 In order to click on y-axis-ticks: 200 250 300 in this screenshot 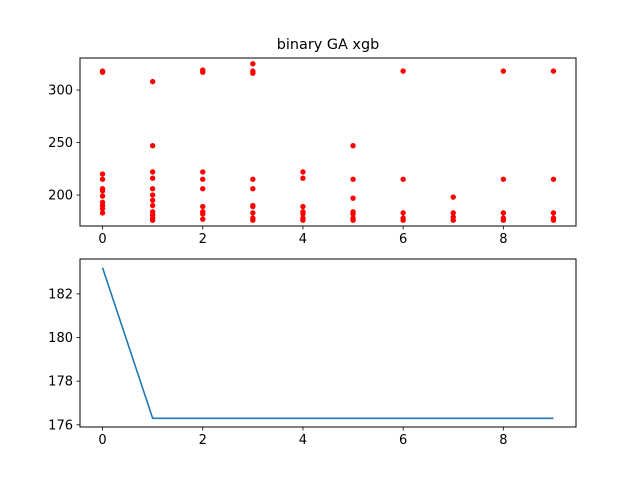, I will do `click(64, 144)`.